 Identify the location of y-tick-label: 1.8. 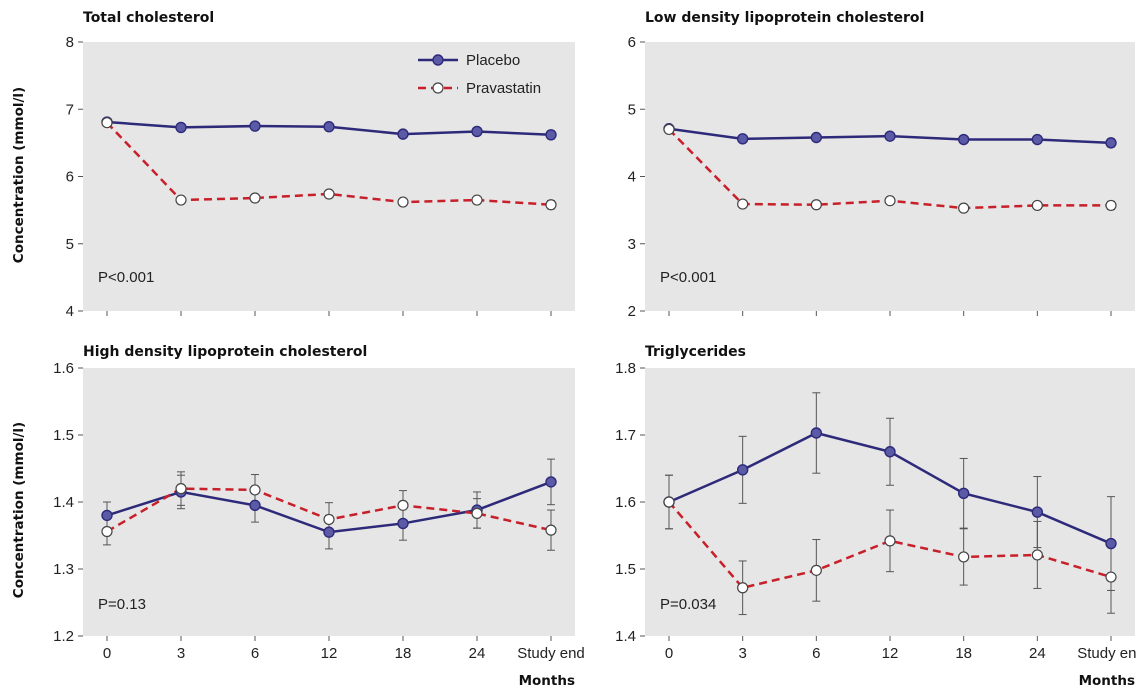
(625, 368).